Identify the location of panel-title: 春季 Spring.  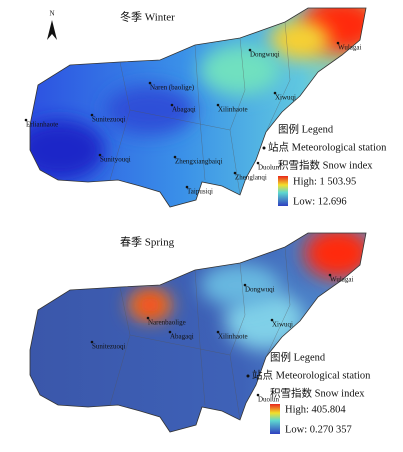
(147, 242).